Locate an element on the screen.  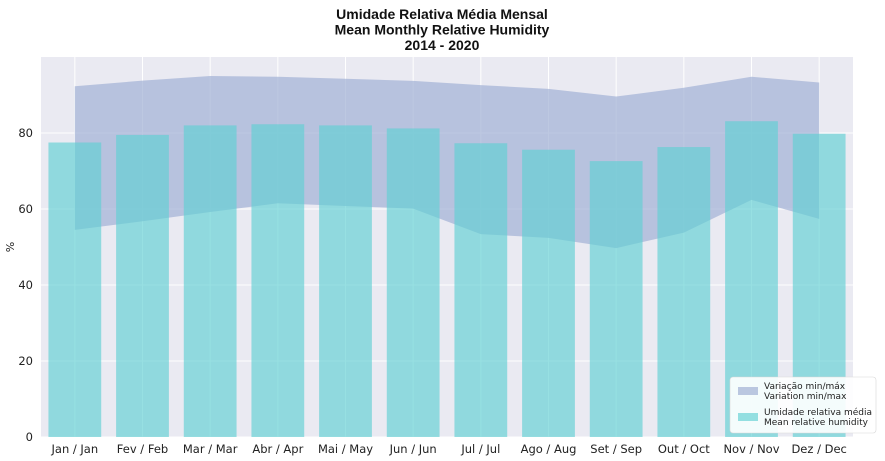
y-tick-label: 60 is located at coordinates (25, 209).